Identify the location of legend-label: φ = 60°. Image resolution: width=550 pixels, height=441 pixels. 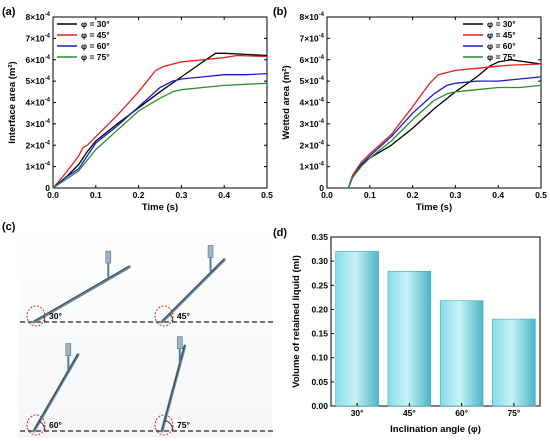
(501, 46).